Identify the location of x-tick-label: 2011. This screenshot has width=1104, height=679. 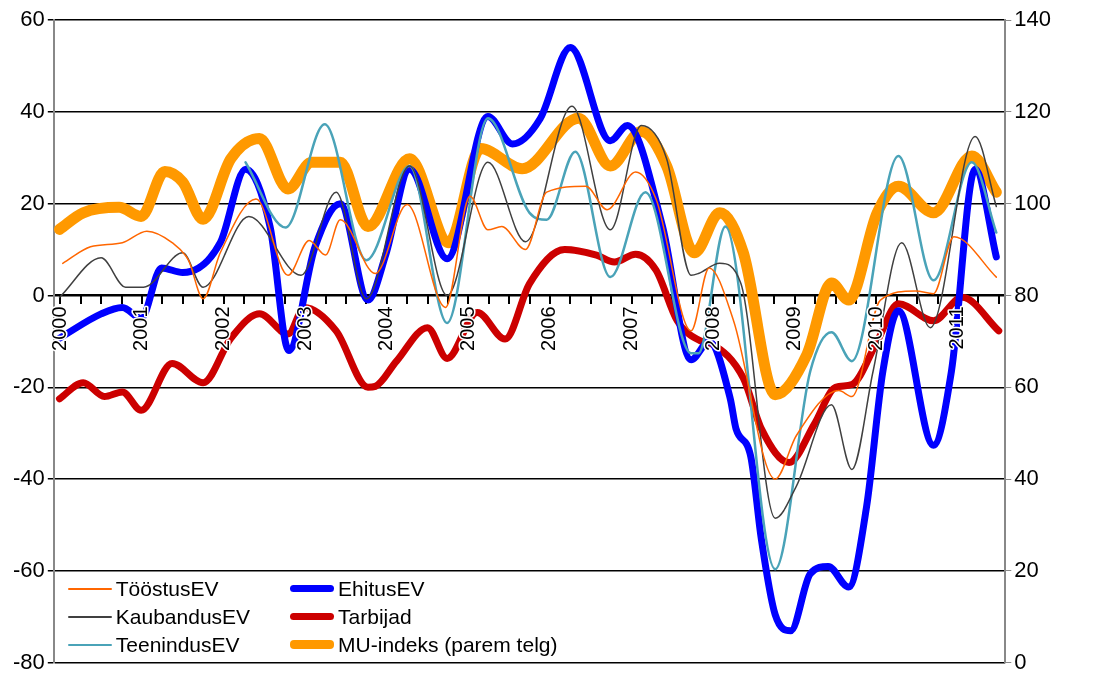
(956, 328).